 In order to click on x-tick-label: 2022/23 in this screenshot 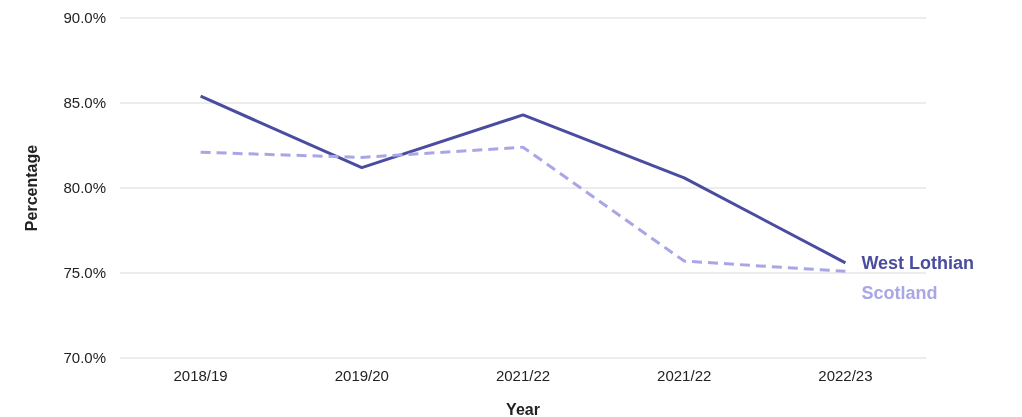, I will do `click(845, 375)`.